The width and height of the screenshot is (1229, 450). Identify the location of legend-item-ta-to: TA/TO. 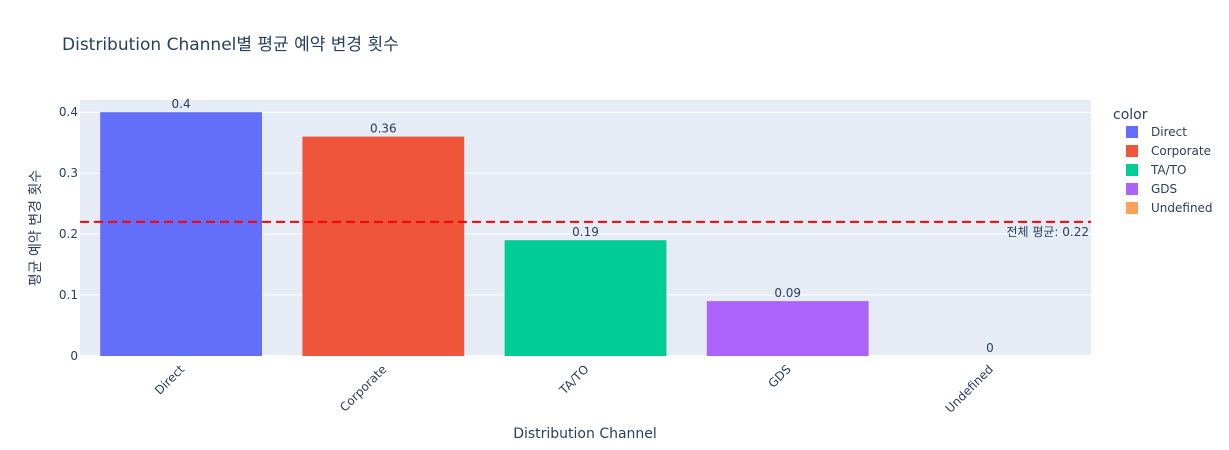
(1156, 170).